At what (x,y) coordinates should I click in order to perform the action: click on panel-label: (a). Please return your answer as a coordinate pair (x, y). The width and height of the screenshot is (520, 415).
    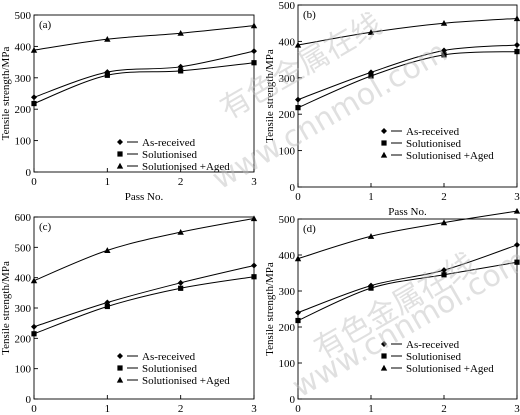
    Looking at the image, I should click on (45, 25).